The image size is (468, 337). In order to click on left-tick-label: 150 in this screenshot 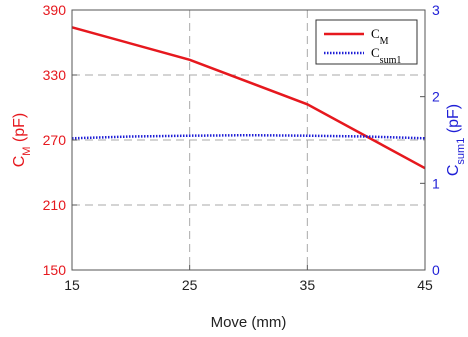, I will do `click(55, 270)`.